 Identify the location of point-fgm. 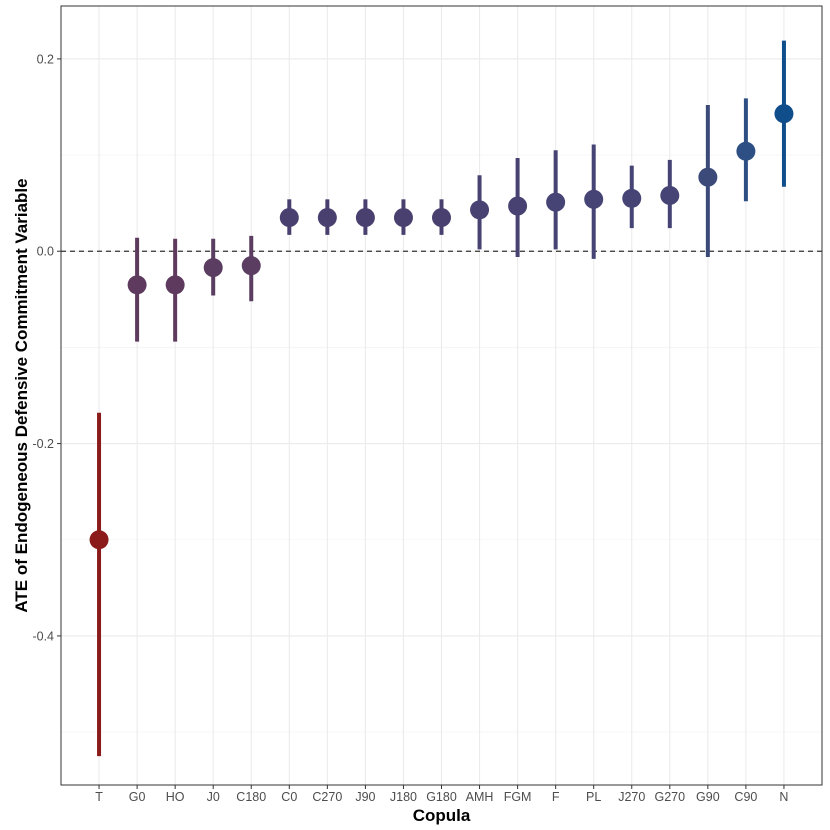
(518, 206).